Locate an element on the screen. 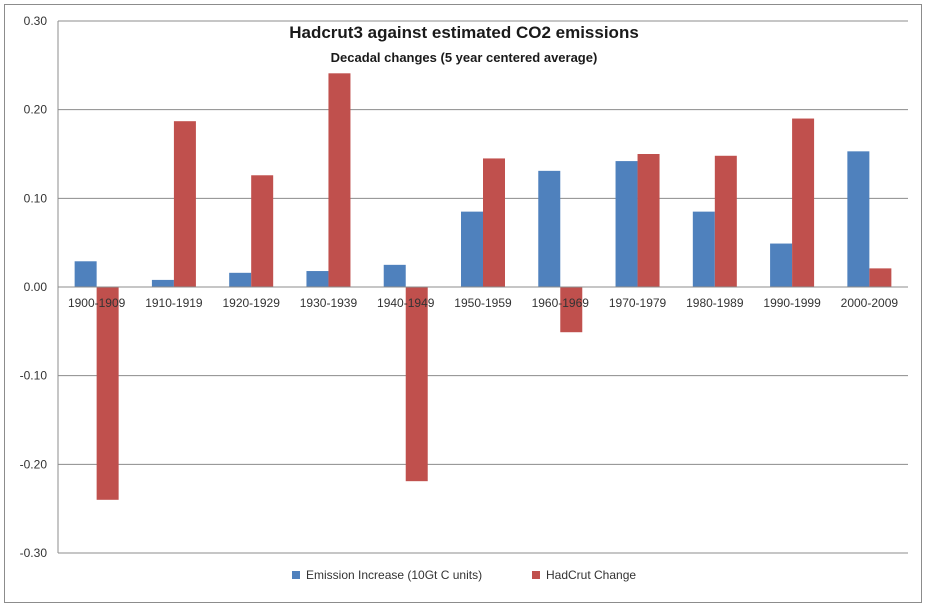  chart-title: Hadcrut3 against estimated CO2 emissions is located at coordinates (464, 32).